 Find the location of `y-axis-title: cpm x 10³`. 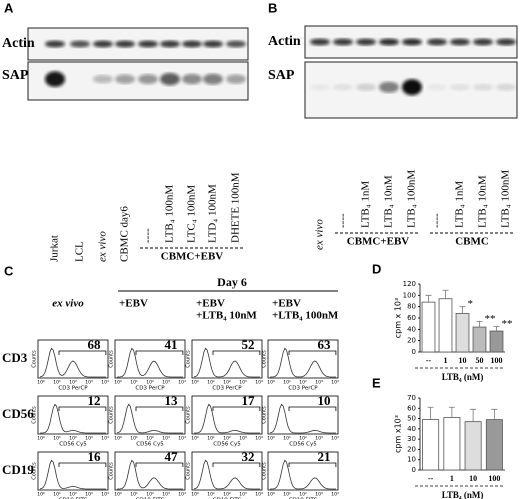

y-axis-title: cpm x 10³ is located at coordinates (398, 318).